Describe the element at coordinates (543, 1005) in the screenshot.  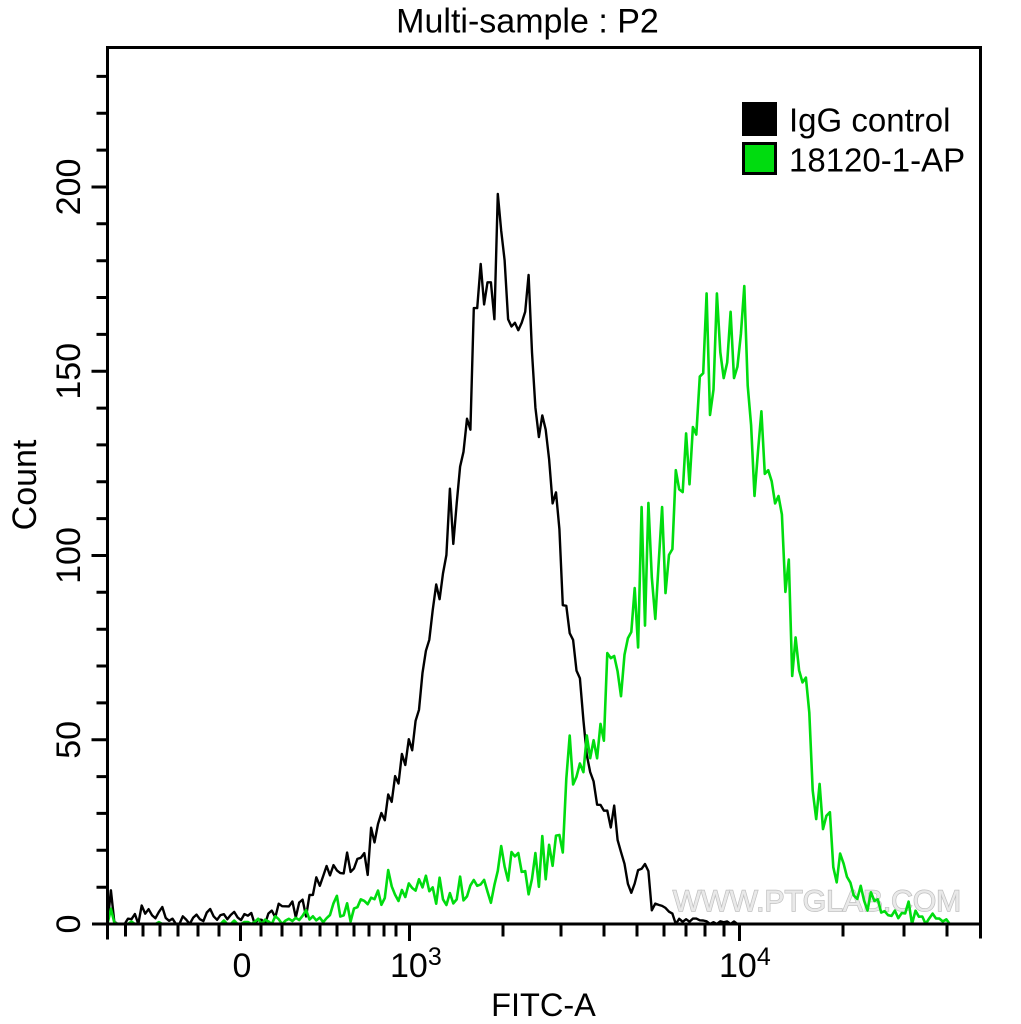
I see `svg-text: FITC-A` at that location.